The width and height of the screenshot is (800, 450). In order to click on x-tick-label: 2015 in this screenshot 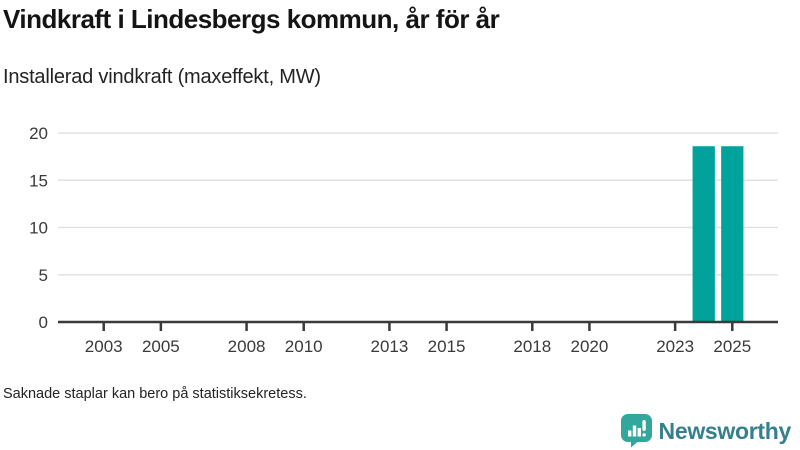, I will do `click(447, 346)`.